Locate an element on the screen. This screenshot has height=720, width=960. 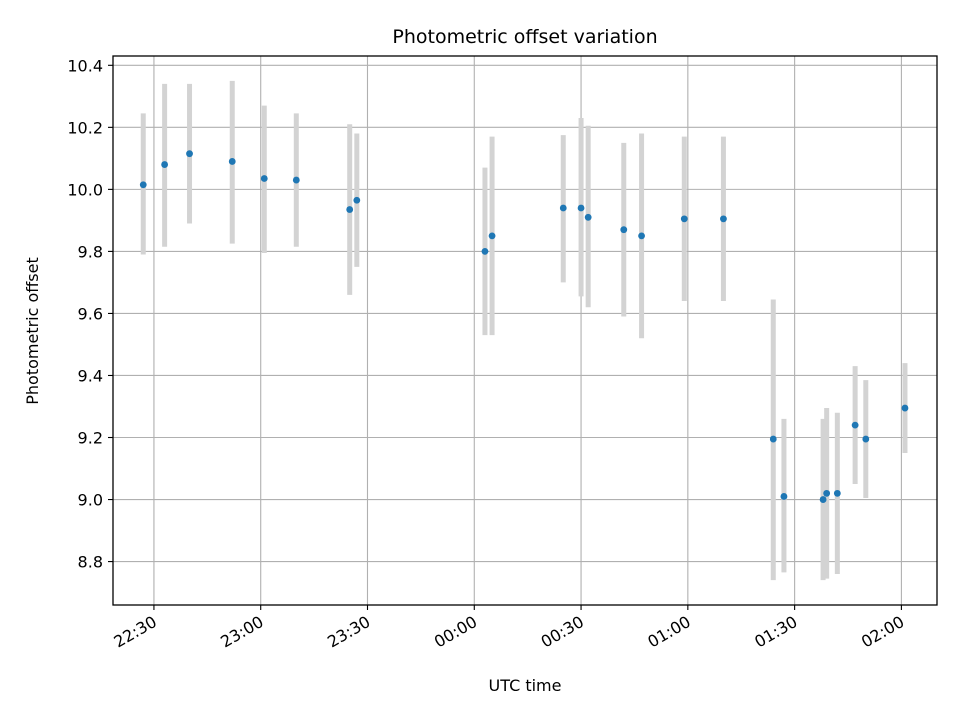
y-tick-label: 8.8 is located at coordinates (90, 562).